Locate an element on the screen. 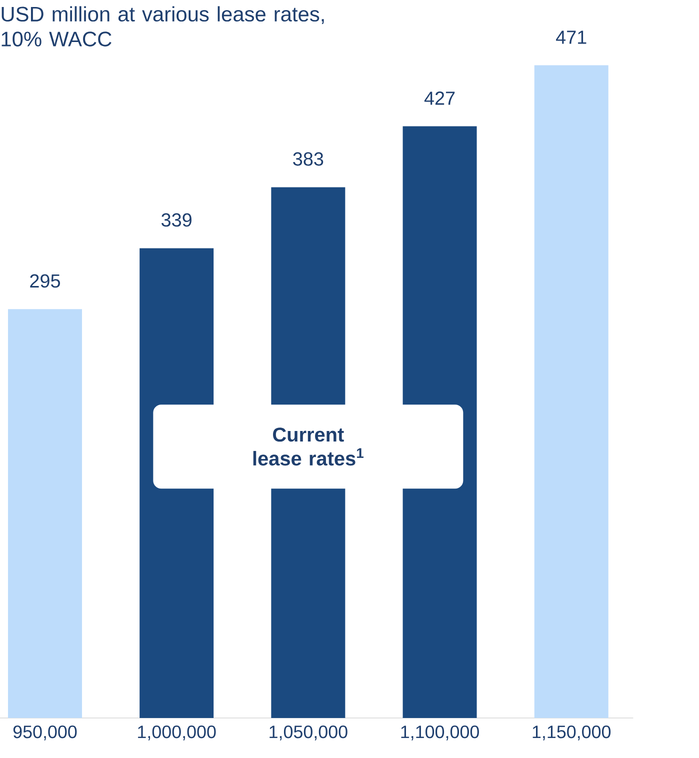  chart-title: USD million at various lease rates, 10% WACC is located at coordinates (163, 26).